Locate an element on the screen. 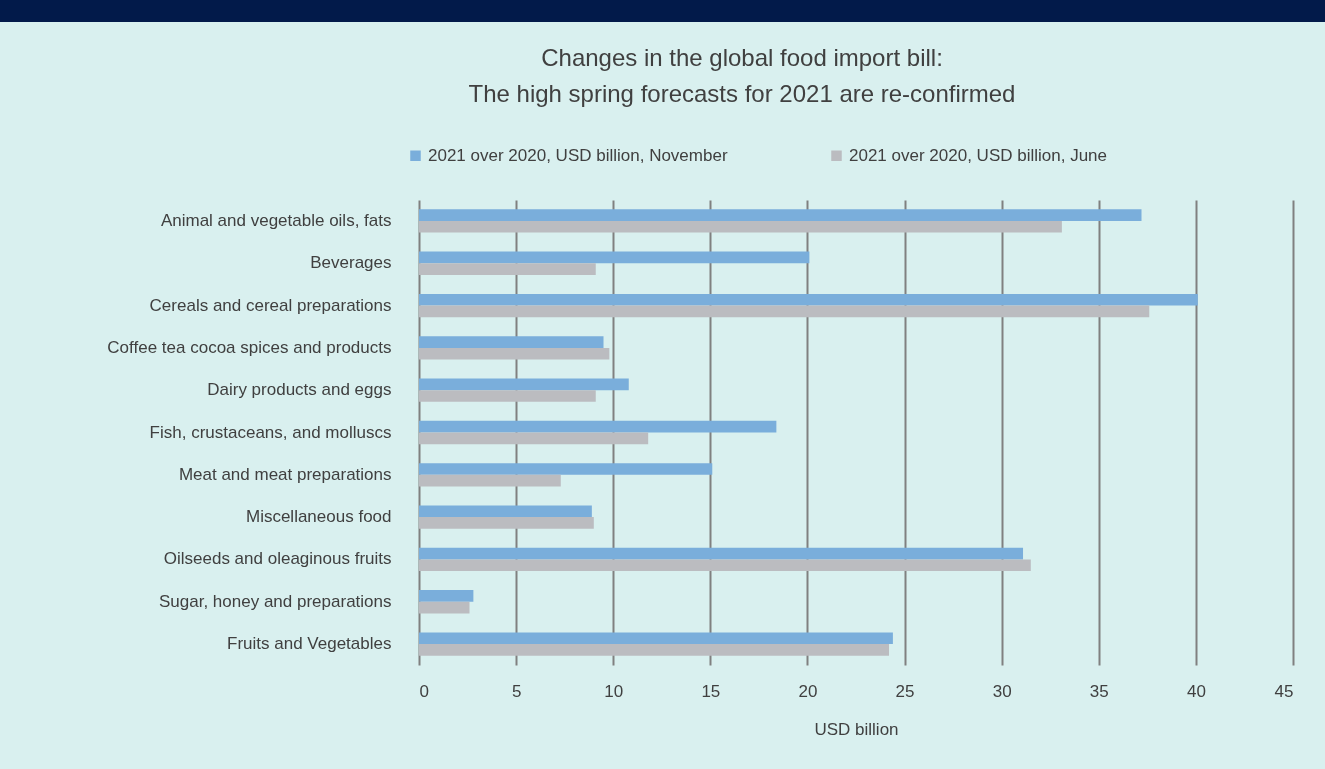 The height and width of the screenshot is (769, 1325). y-tick-label: Coffee tea cocoa spices and products is located at coordinates (249, 347).